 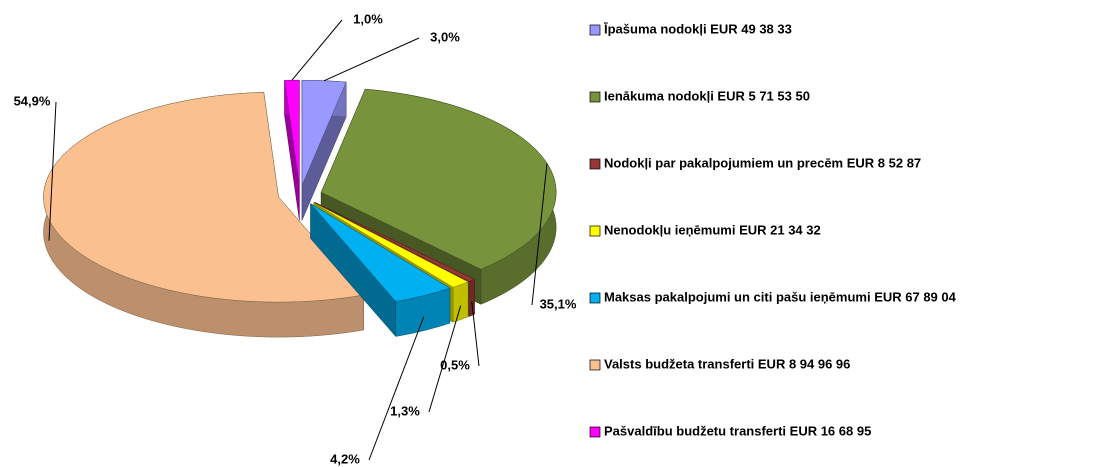 I want to click on data-label: 3,0%, so click(x=445, y=36).